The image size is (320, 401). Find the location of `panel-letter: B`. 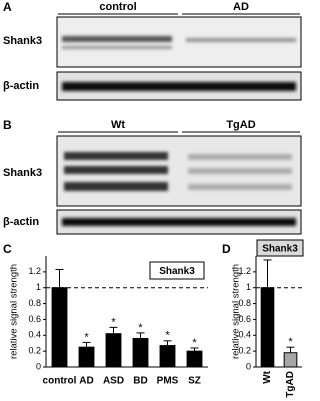

panel-letter: B is located at coordinates (7, 125).